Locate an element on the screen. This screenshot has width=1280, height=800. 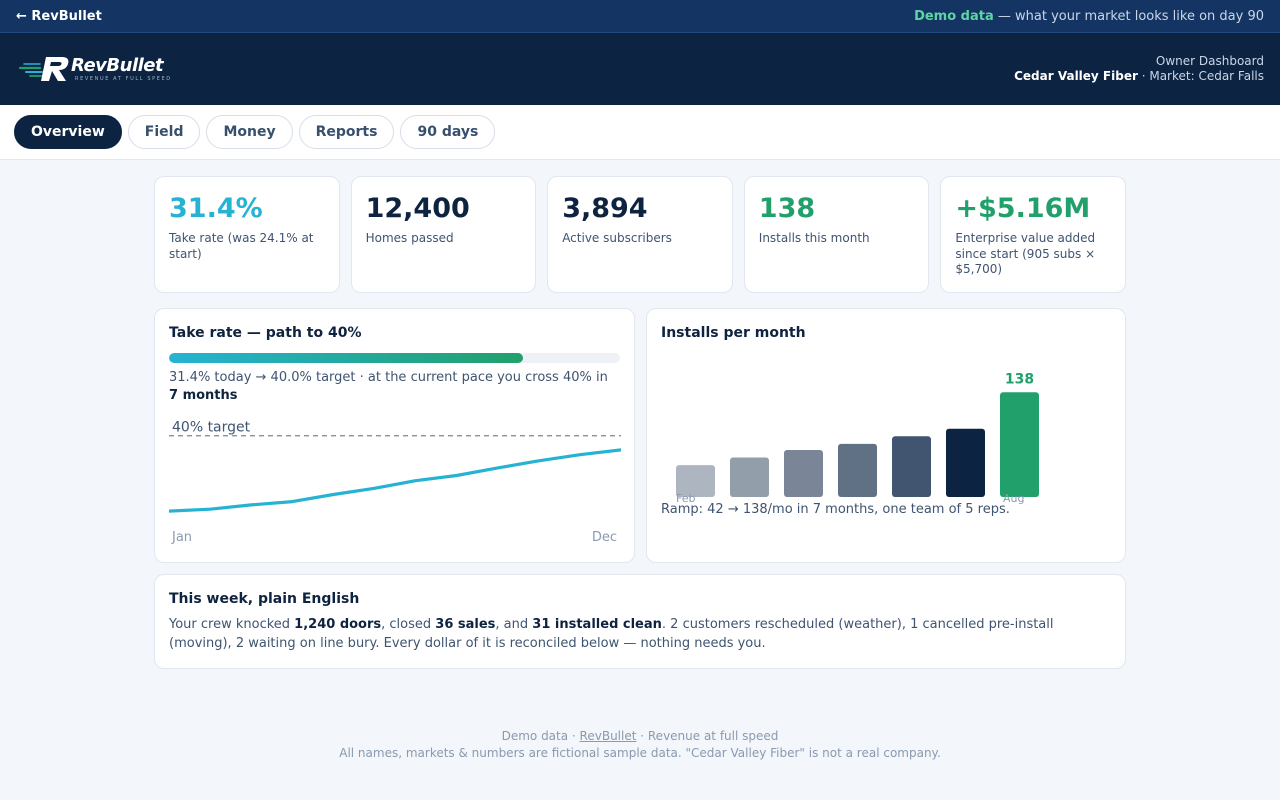
installs-title: Installs per month is located at coordinates (733, 333).